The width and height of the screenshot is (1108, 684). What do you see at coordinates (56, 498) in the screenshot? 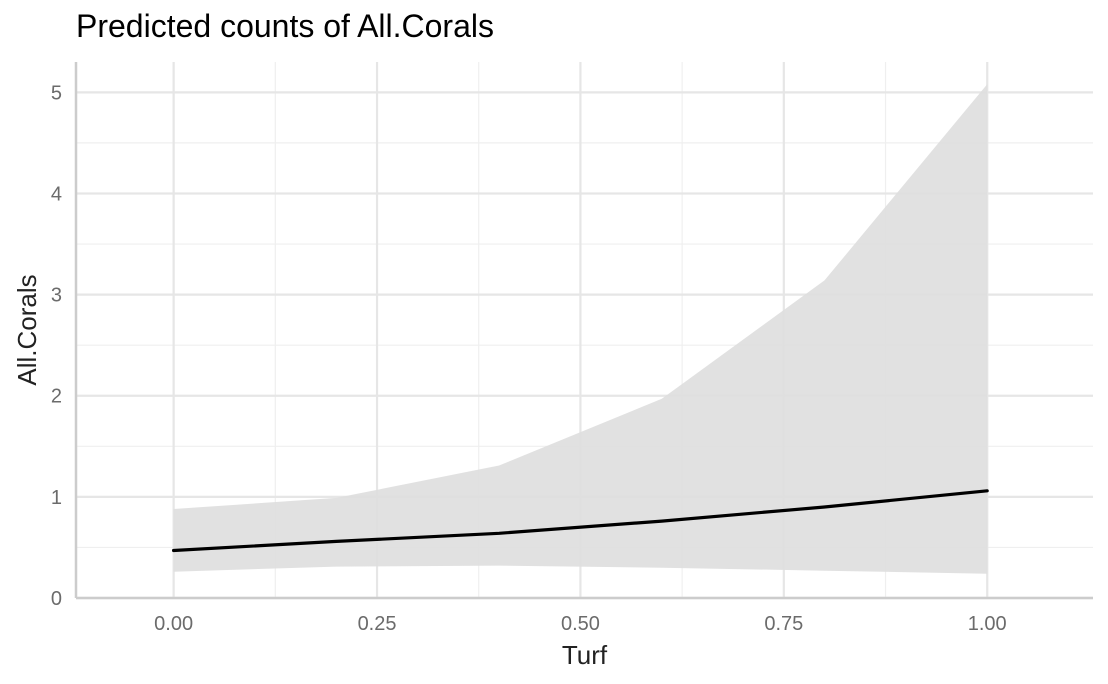
I see `y-tick-label: 1` at bounding box center [56, 498].